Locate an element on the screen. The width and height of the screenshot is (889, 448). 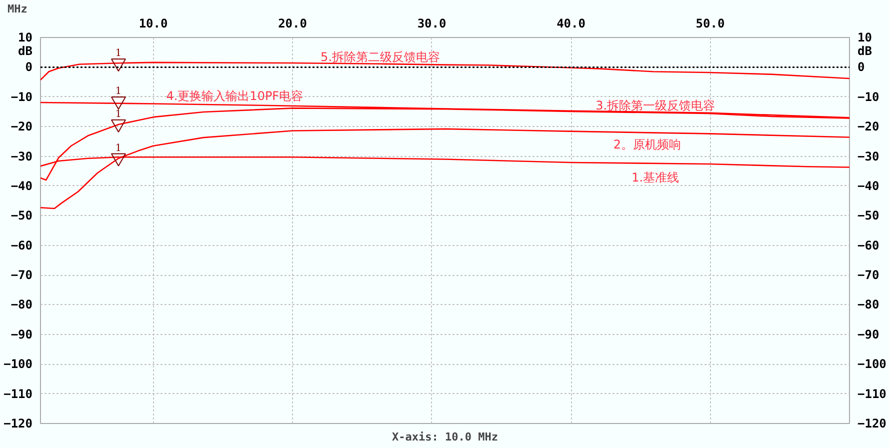
x-tick-label: 40.0 is located at coordinates (571, 23).